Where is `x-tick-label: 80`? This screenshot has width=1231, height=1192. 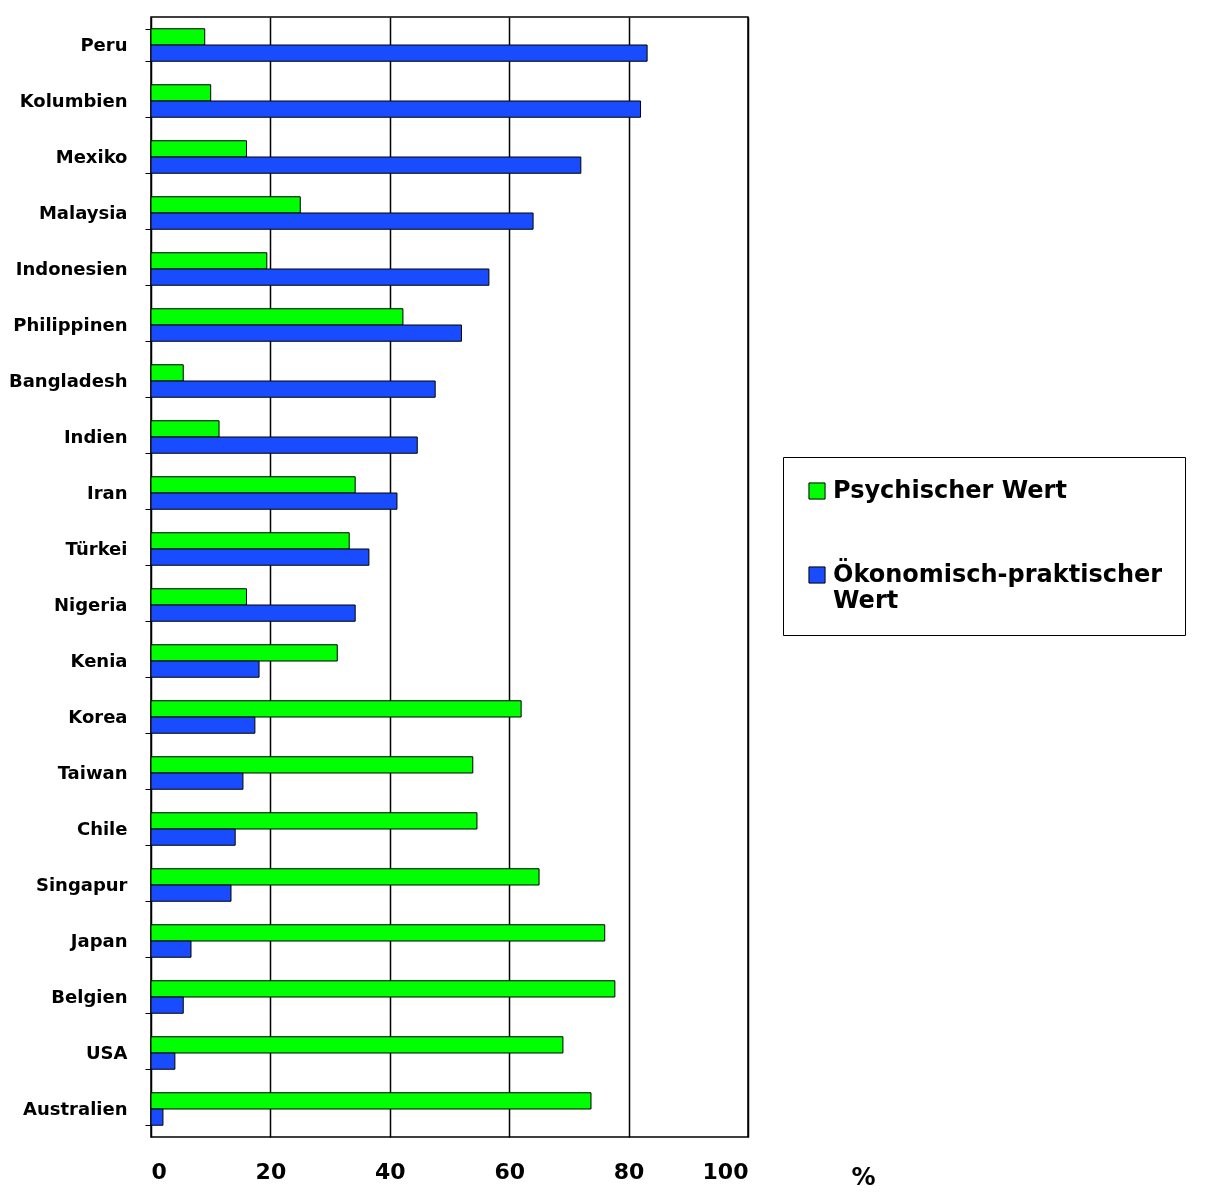 x-tick-label: 80 is located at coordinates (629, 1171).